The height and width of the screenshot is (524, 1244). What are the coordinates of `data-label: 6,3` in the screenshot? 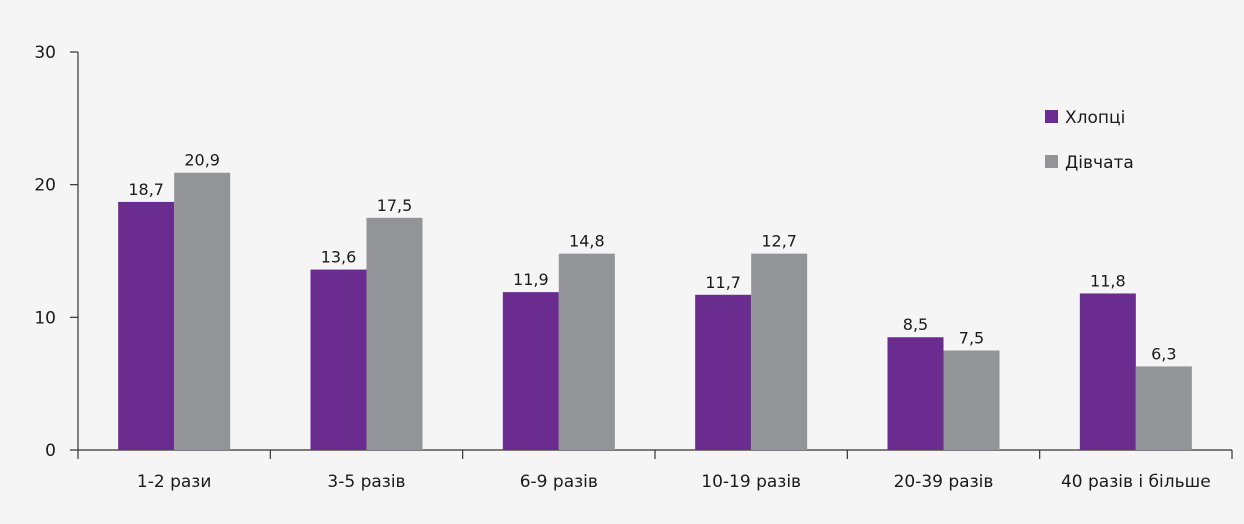 It's located at (1163, 353).